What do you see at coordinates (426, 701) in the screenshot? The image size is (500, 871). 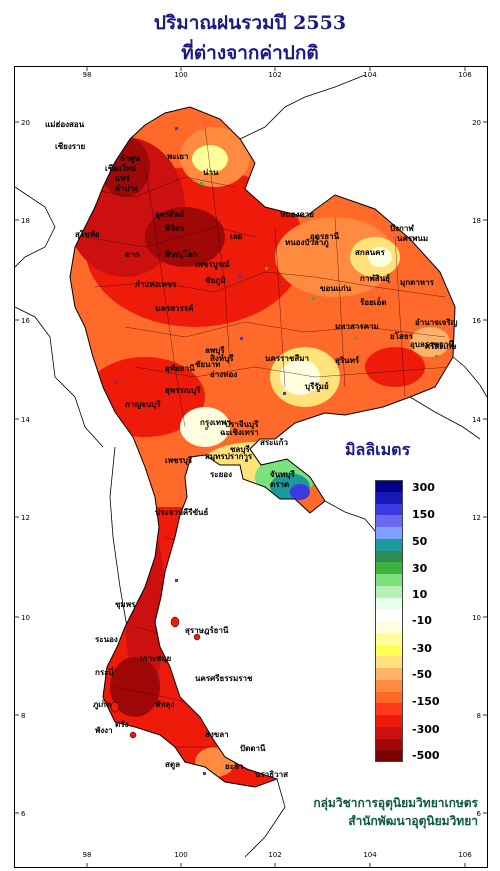 I see `legend-value-label: -150` at bounding box center [426, 701].